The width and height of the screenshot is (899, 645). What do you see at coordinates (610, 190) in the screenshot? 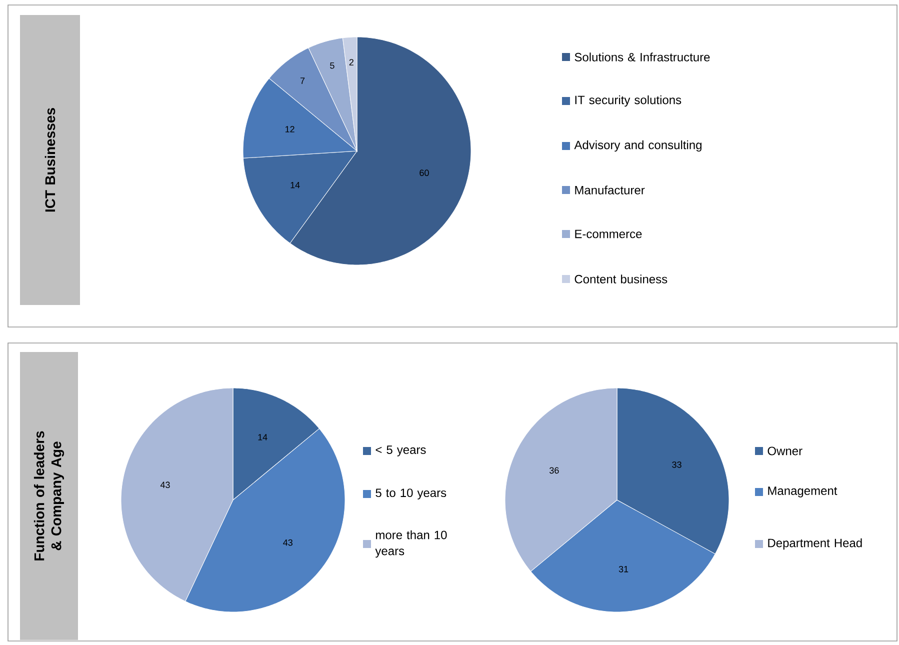
I see `legend-label: Manufacturer` at bounding box center [610, 190].